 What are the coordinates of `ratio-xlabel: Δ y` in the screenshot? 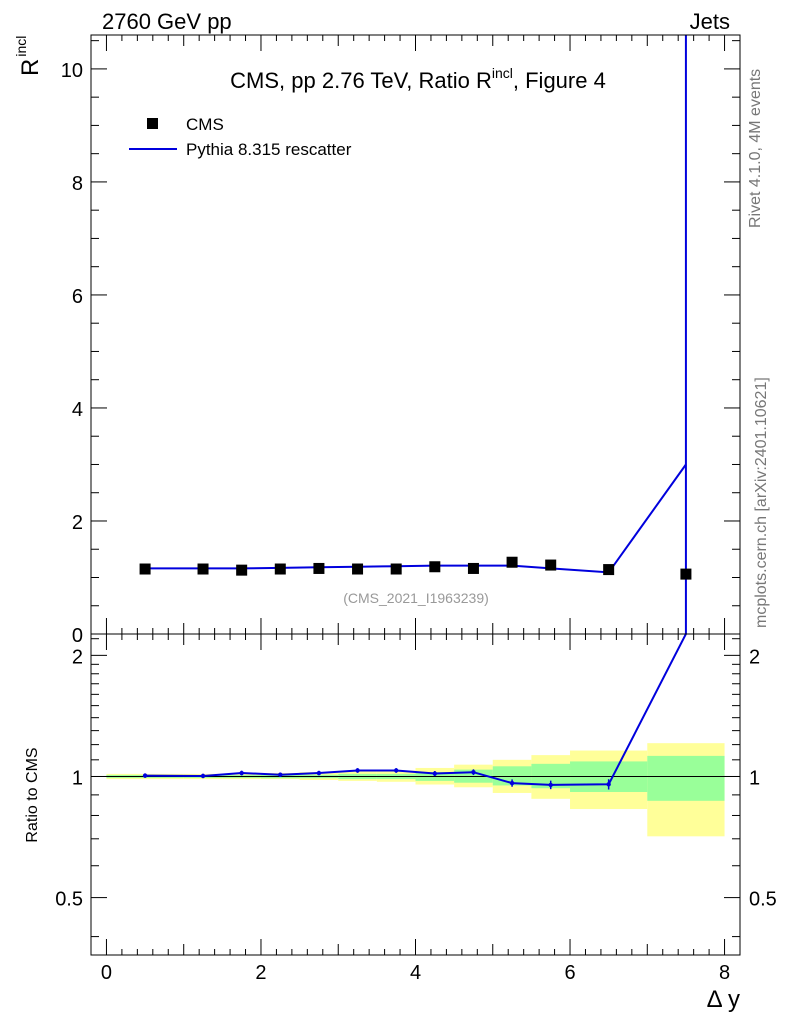 It's located at (723, 999).